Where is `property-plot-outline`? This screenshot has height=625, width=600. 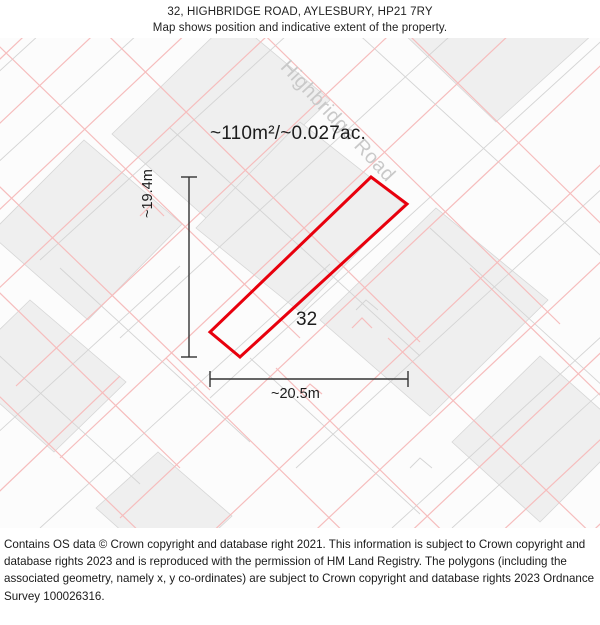
property-plot-outline is located at coordinates (308, 267).